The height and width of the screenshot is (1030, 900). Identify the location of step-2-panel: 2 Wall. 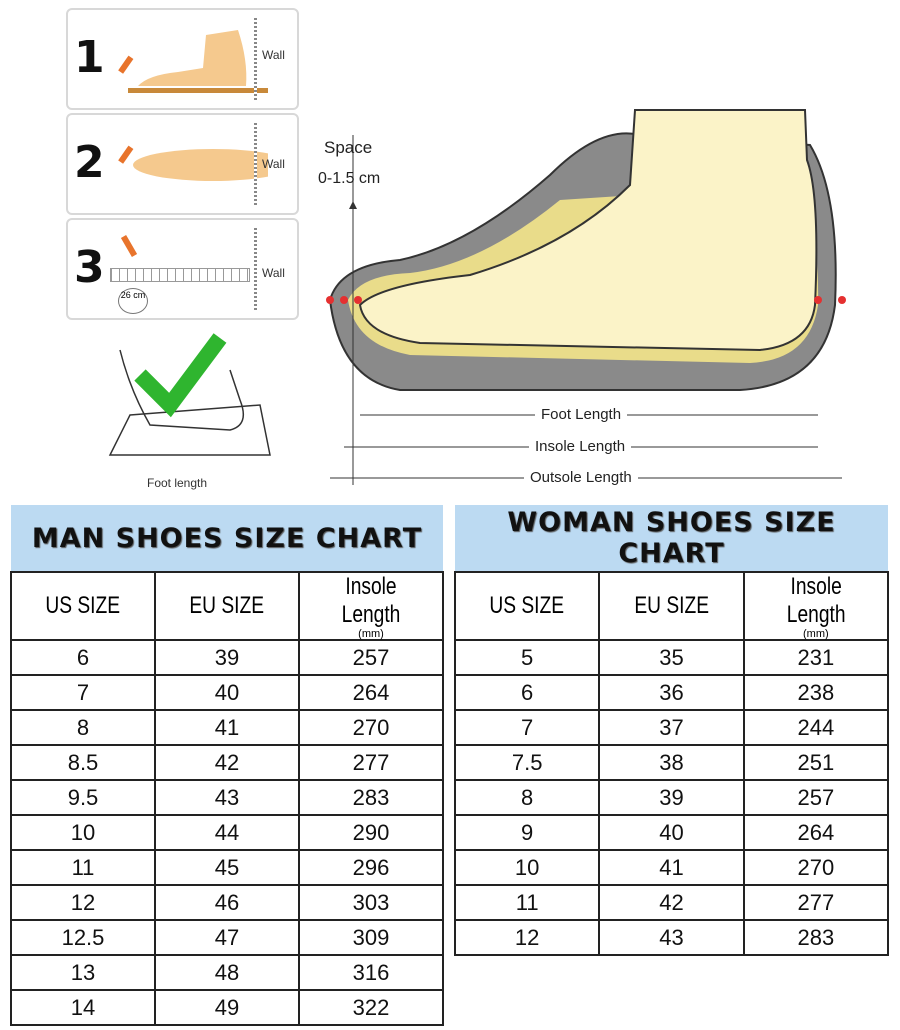
(182, 164).